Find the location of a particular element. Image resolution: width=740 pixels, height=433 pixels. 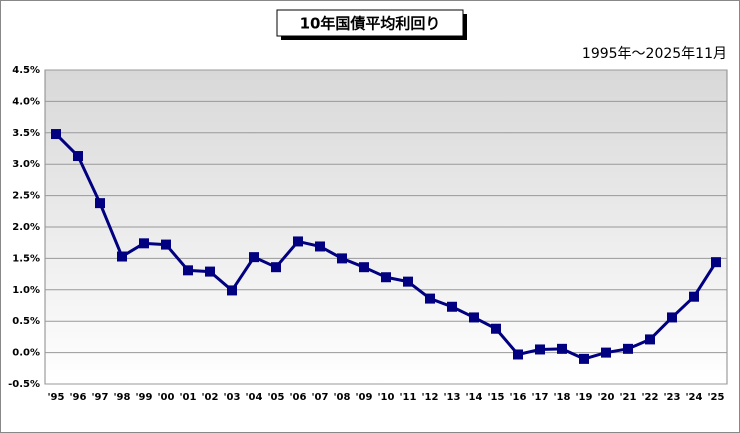

x-tick-label: '15 is located at coordinates (496, 397).